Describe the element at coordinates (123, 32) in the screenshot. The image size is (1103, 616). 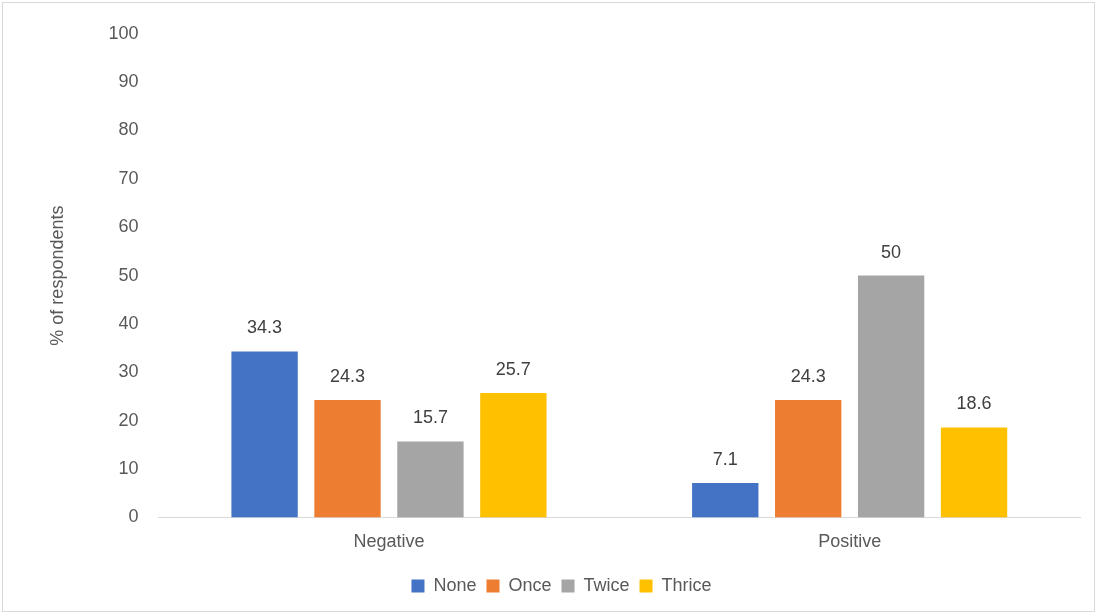
I see `y-tick-label: 100` at that location.